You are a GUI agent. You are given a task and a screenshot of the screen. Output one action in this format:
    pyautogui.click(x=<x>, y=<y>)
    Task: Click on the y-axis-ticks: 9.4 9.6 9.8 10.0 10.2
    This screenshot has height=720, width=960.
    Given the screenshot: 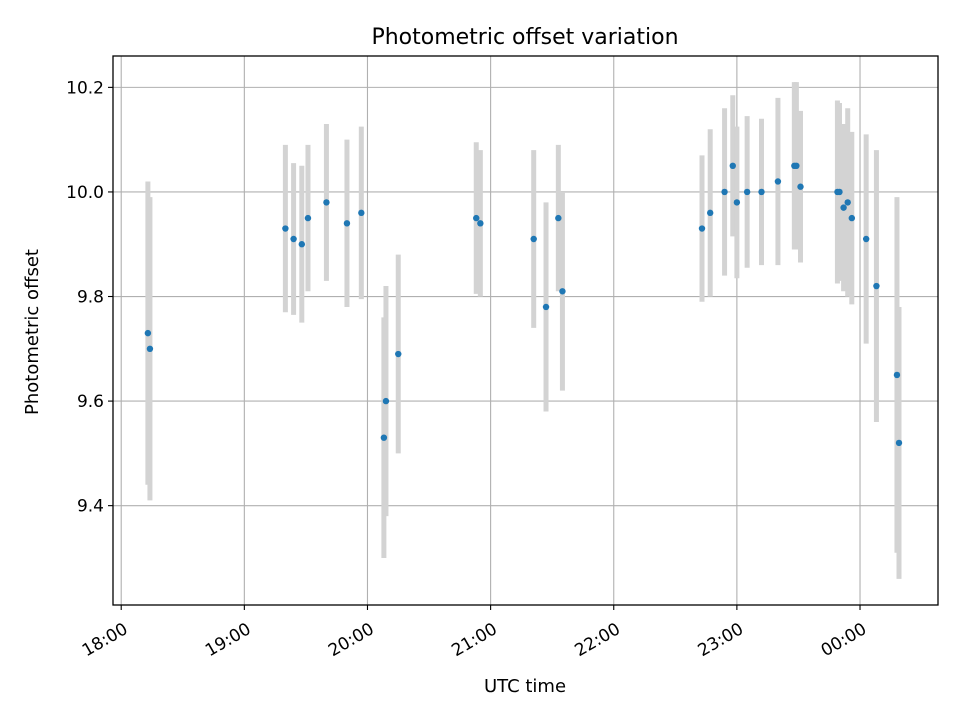 What is the action you would take?
    pyautogui.click(x=89, y=297)
    